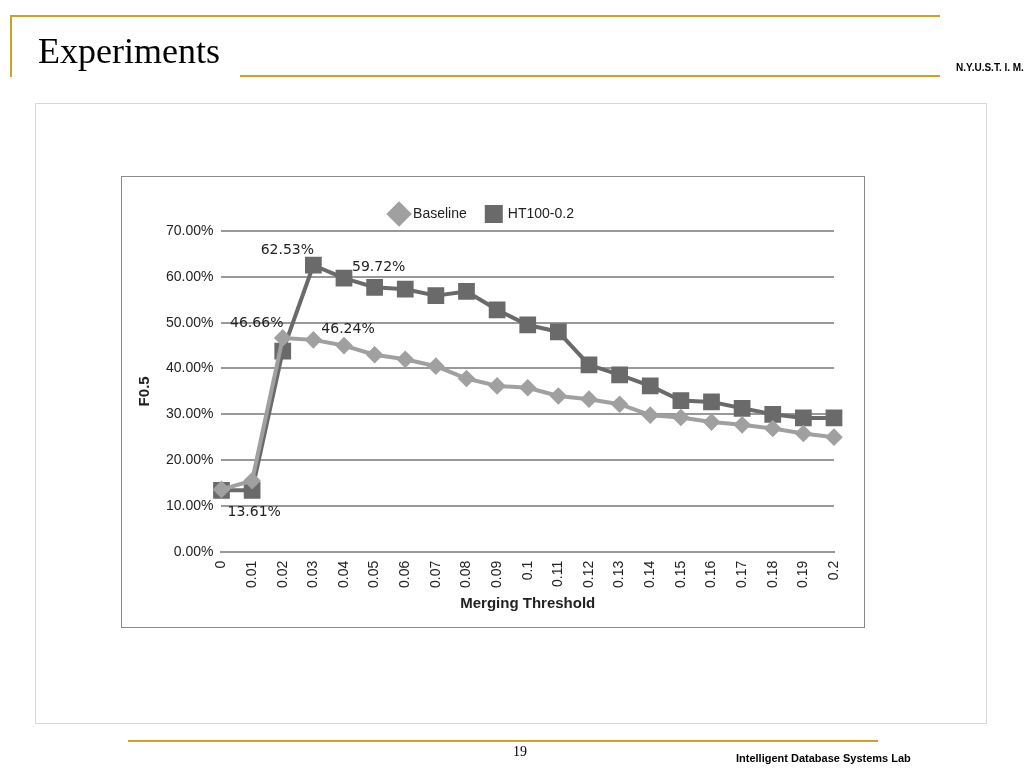  I want to click on y-tick-label: 20.00%, so click(190, 458).